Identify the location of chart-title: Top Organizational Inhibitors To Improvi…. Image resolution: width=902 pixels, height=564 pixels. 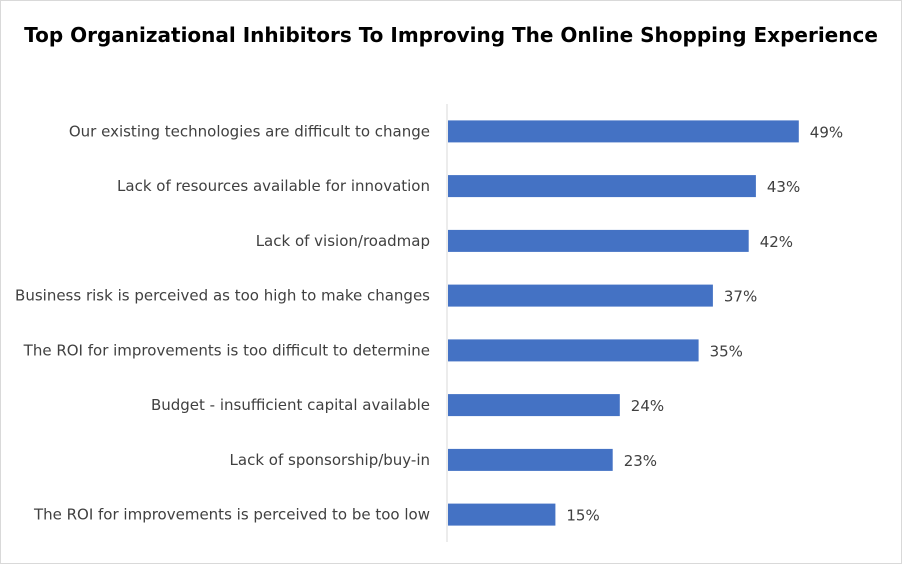
(451, 35).